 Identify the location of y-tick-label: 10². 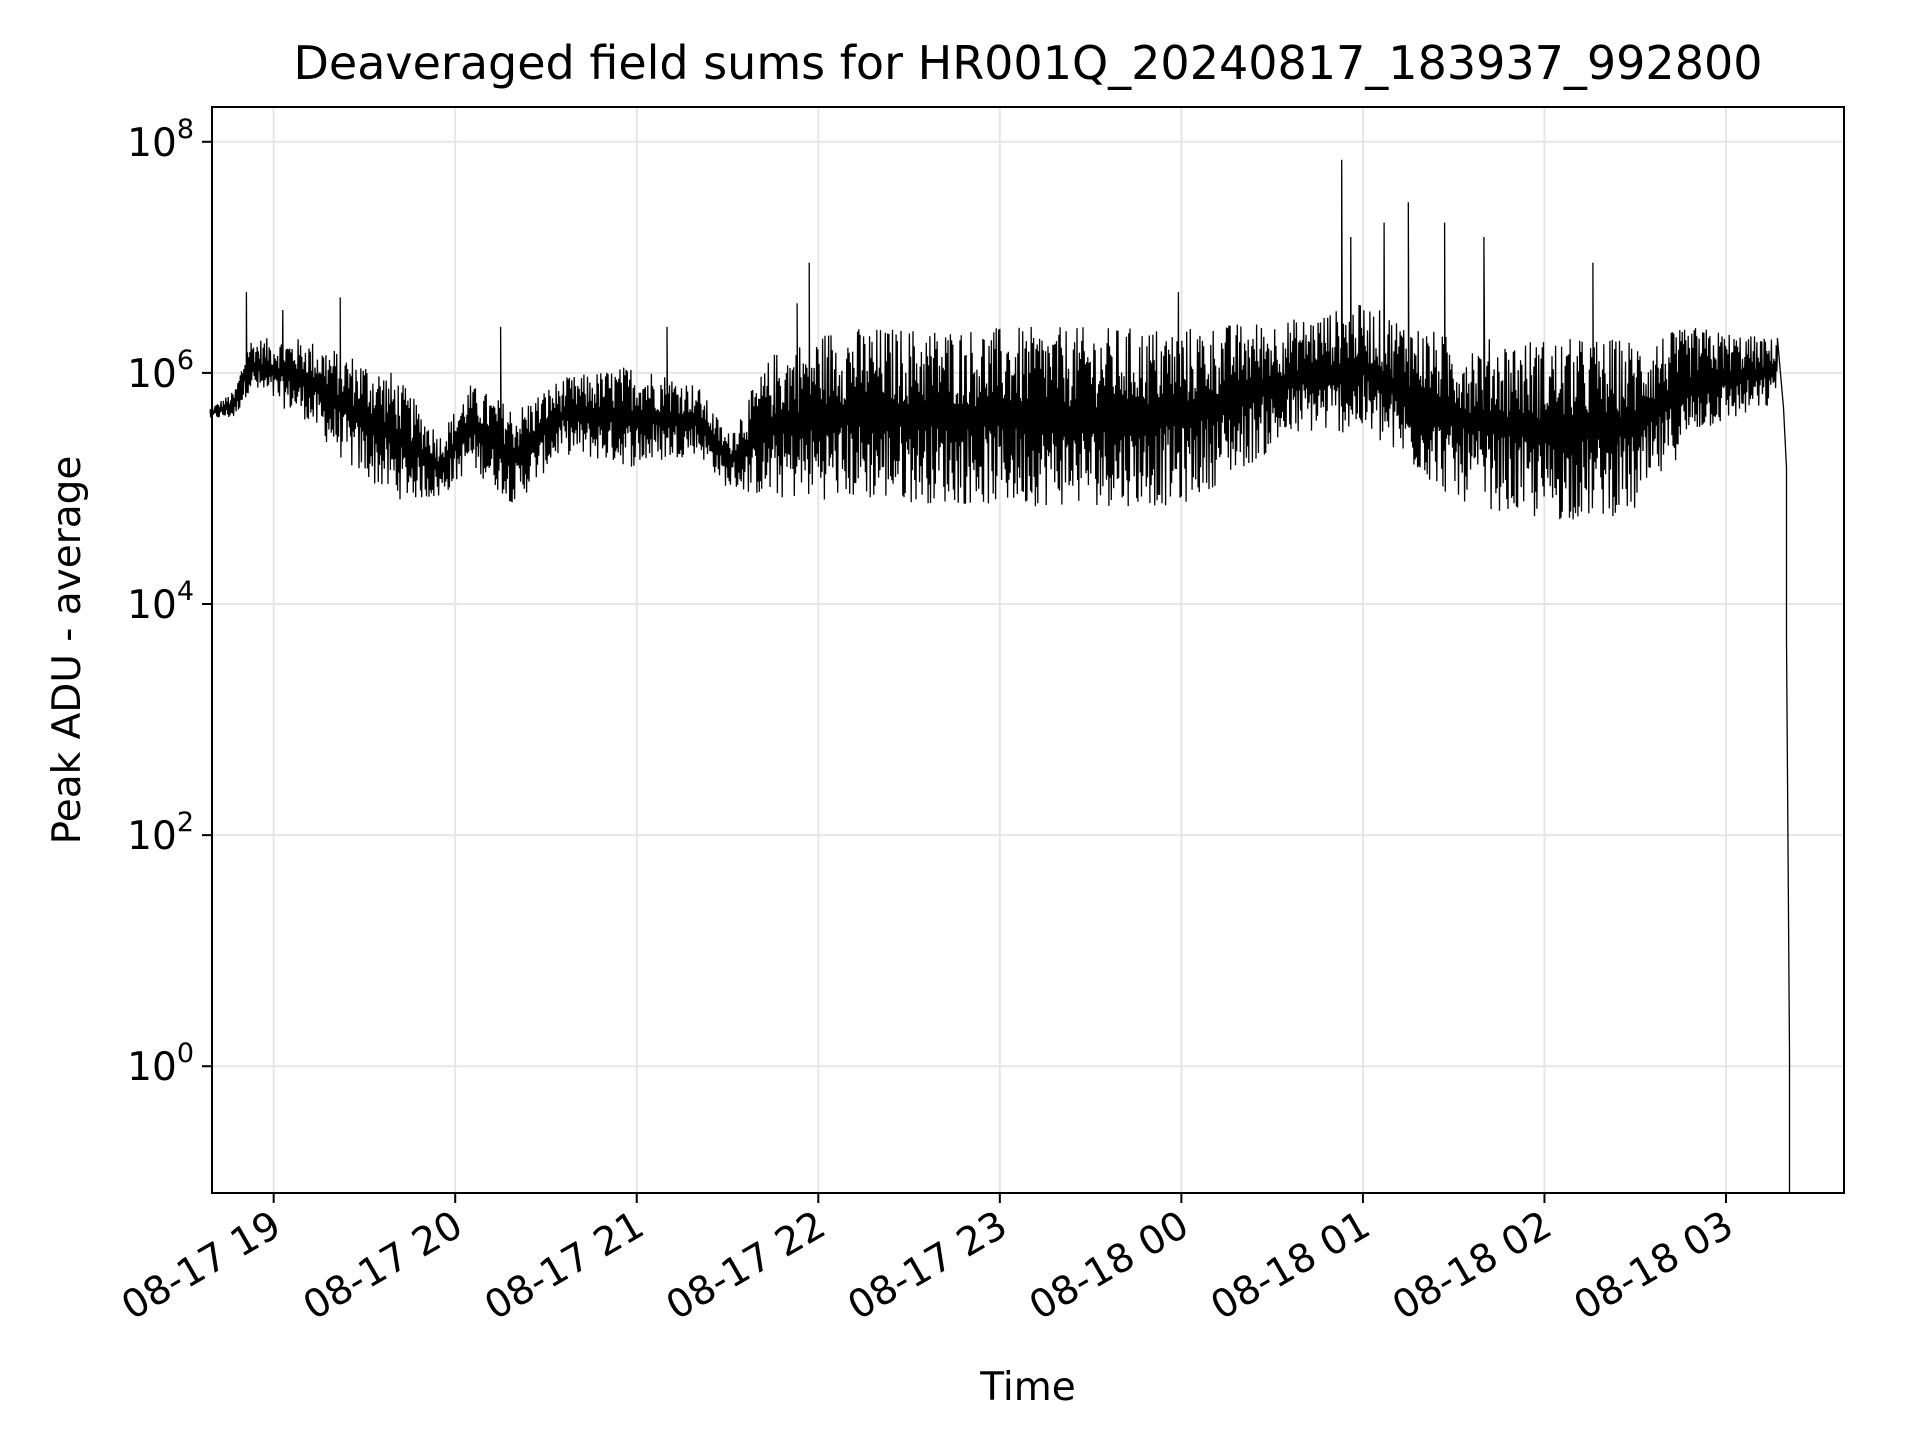
(160, 833).